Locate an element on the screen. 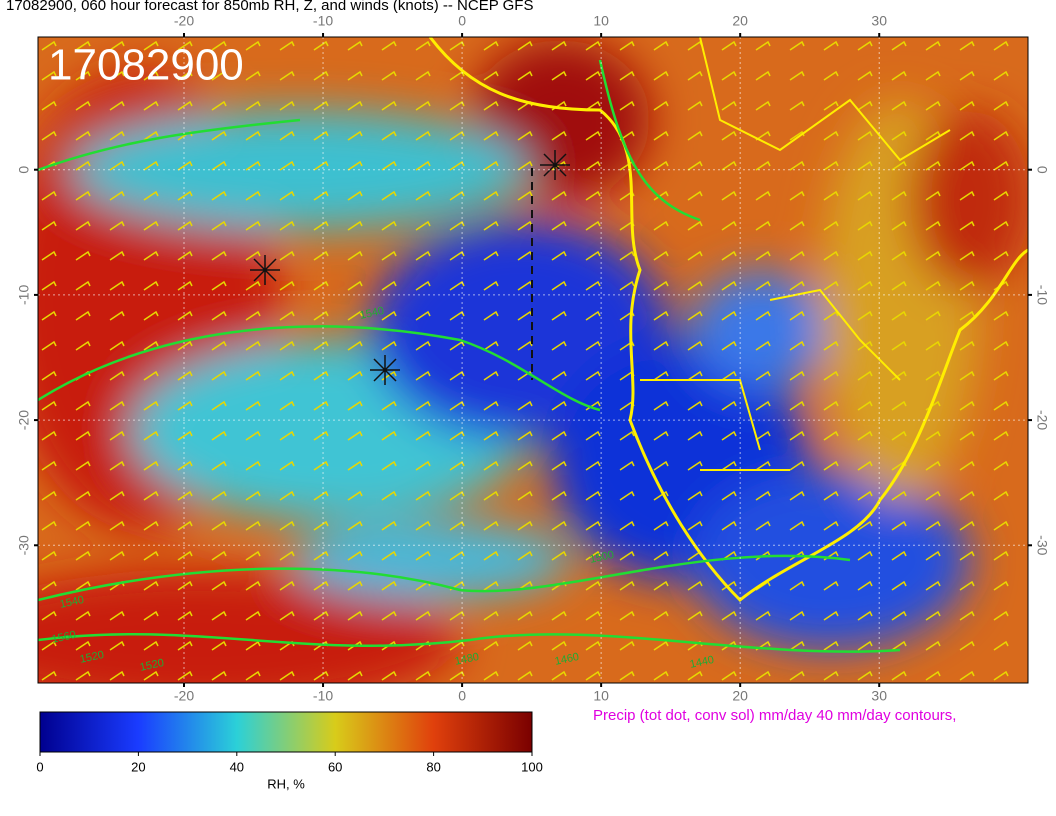 The width and height of the screenshot is (1056, 816). contour-label: 1500 is located at coordinates (602, 557).